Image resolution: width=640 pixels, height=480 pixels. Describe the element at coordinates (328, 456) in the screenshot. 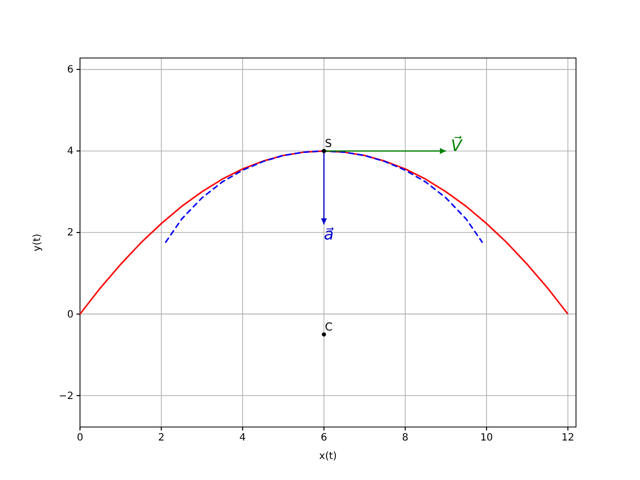

I see `x-axis-title: x(t)` at that location.